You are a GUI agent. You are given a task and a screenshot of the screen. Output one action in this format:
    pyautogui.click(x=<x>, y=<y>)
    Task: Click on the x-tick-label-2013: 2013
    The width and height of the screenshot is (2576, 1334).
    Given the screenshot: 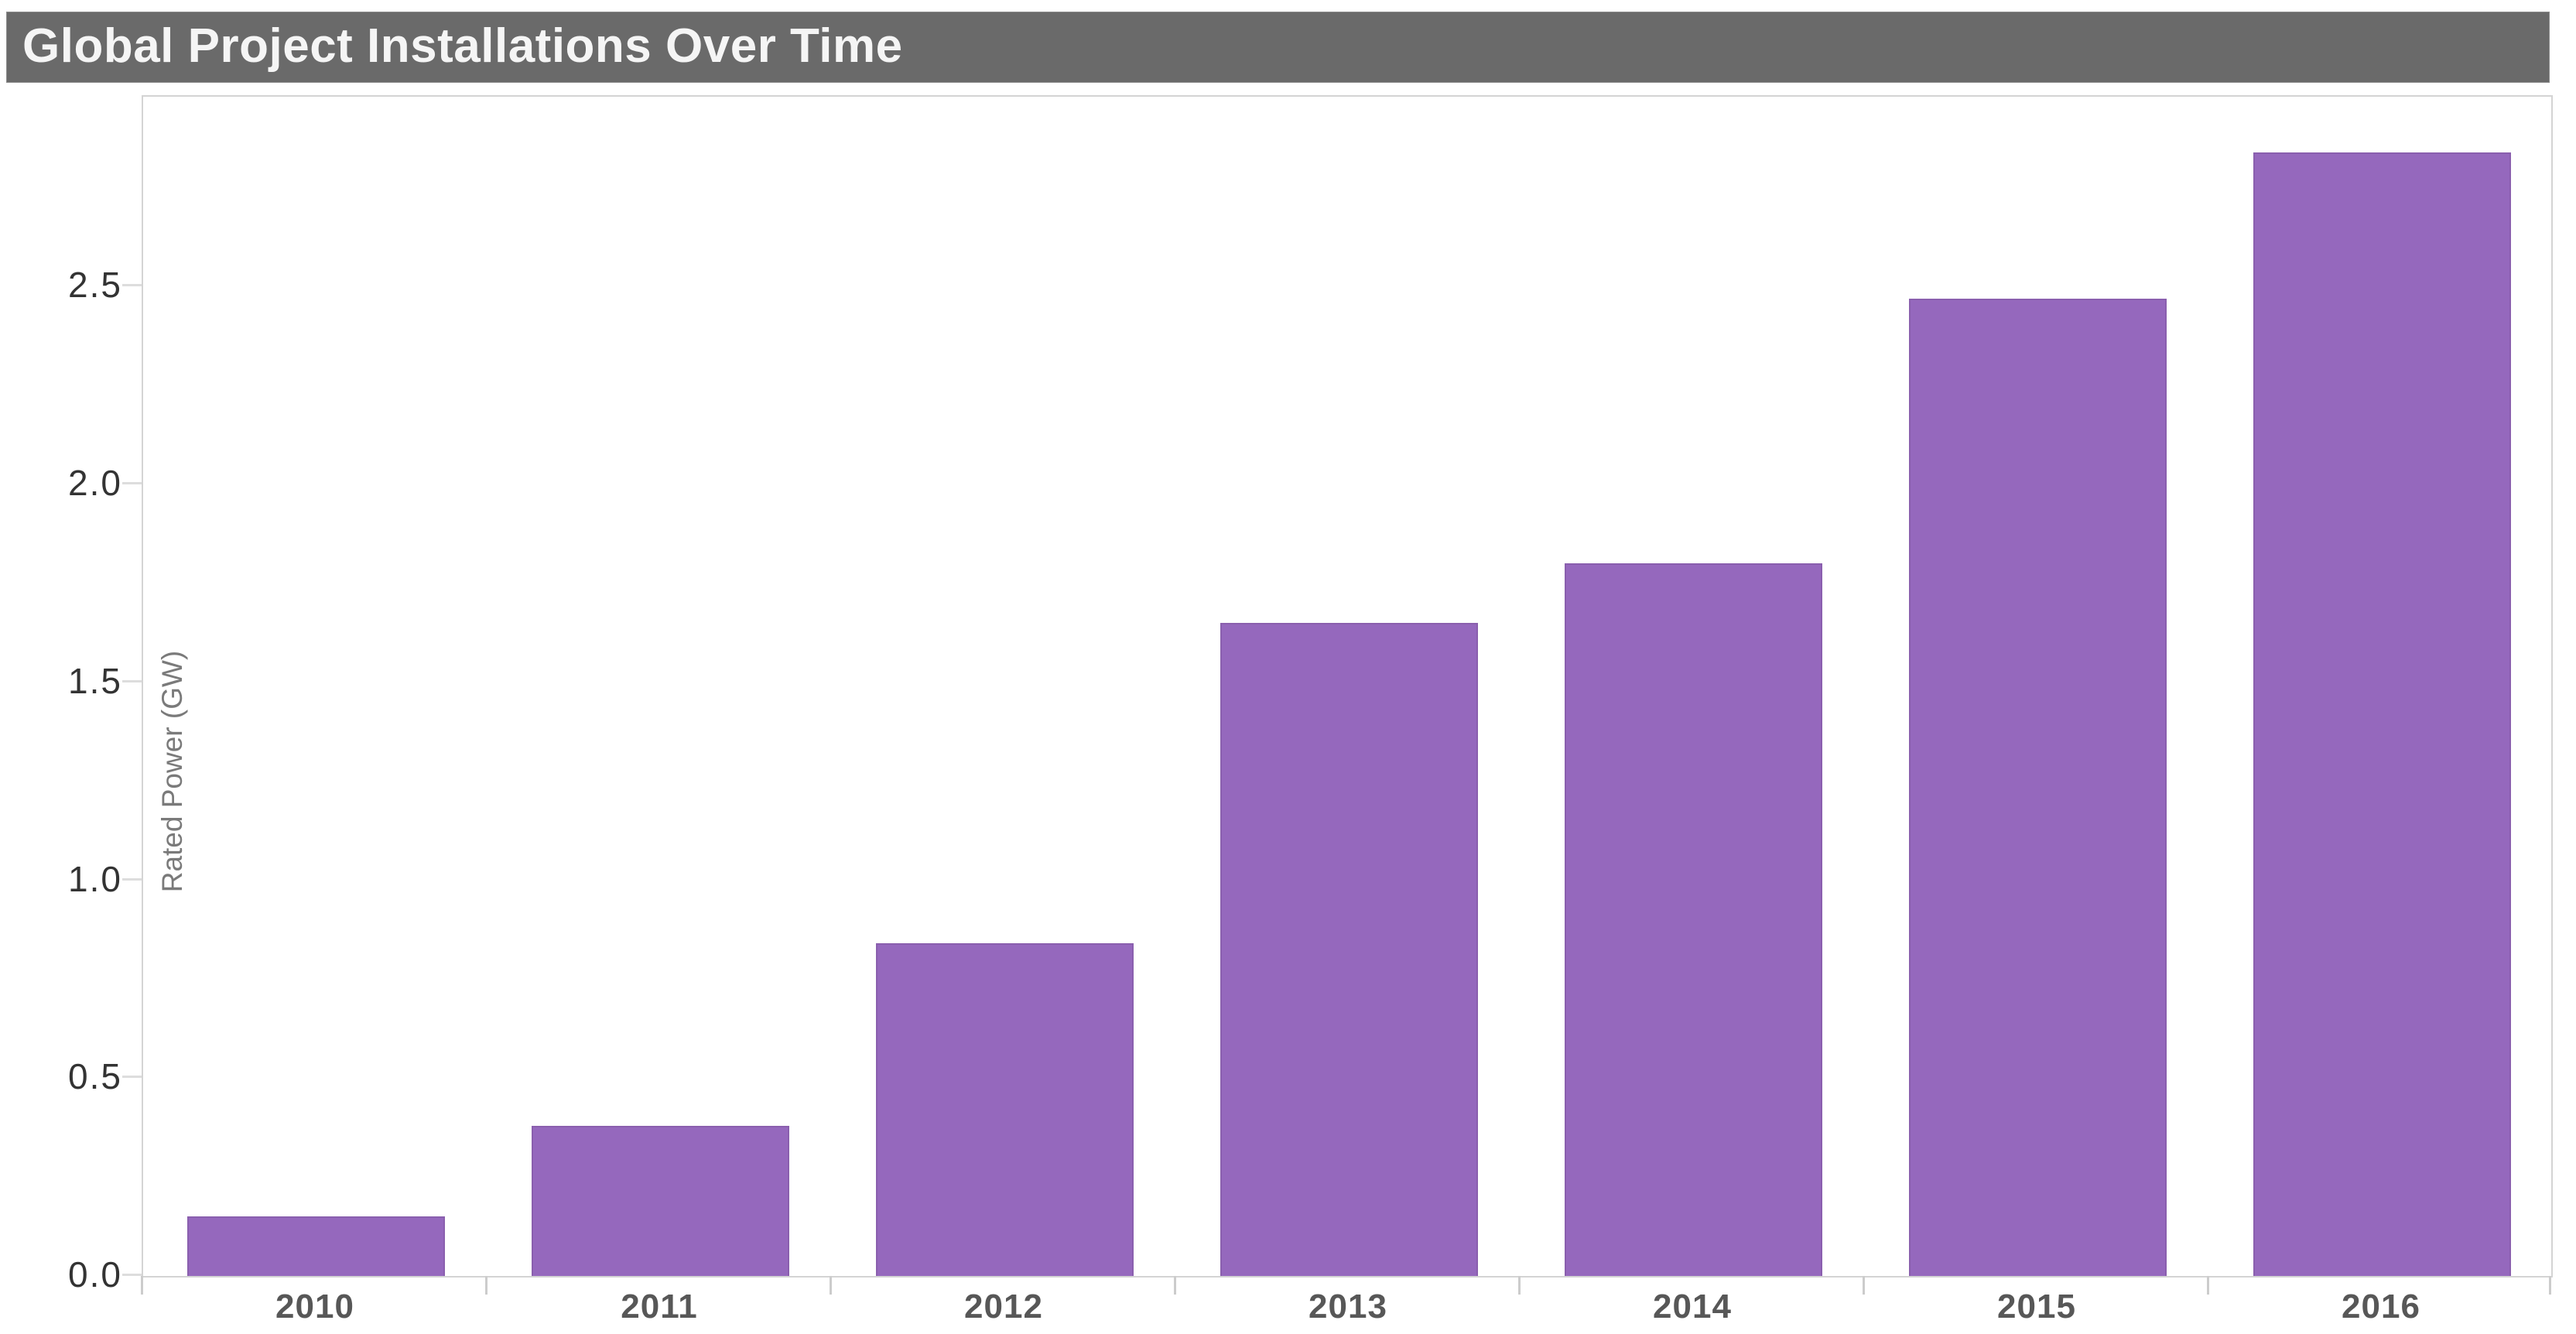 What is the action you would take?
    pyautogui.click(x=1348, y=1306)
    